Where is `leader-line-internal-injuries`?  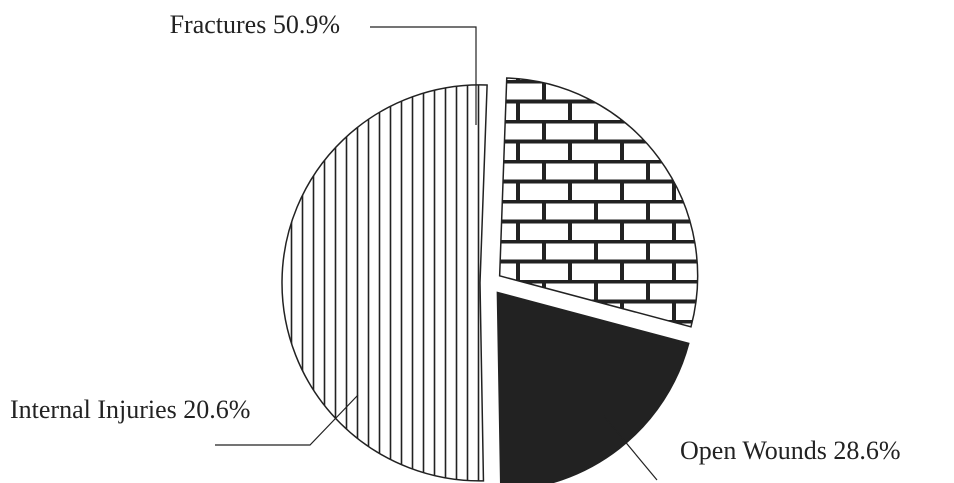 leader-line-internal-injuries is located at coordinates (287, 420).